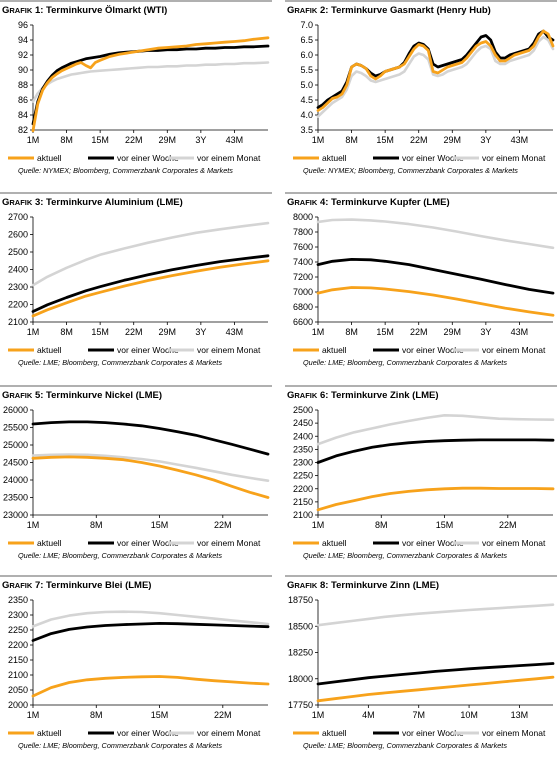  I want to click on y-tick-label: 5.0, so click(306, 85).